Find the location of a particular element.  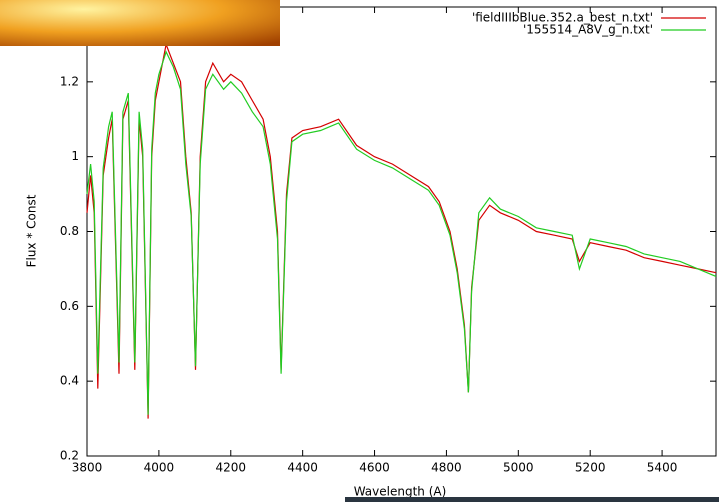

taskbar is located at coordinates (532, 499).